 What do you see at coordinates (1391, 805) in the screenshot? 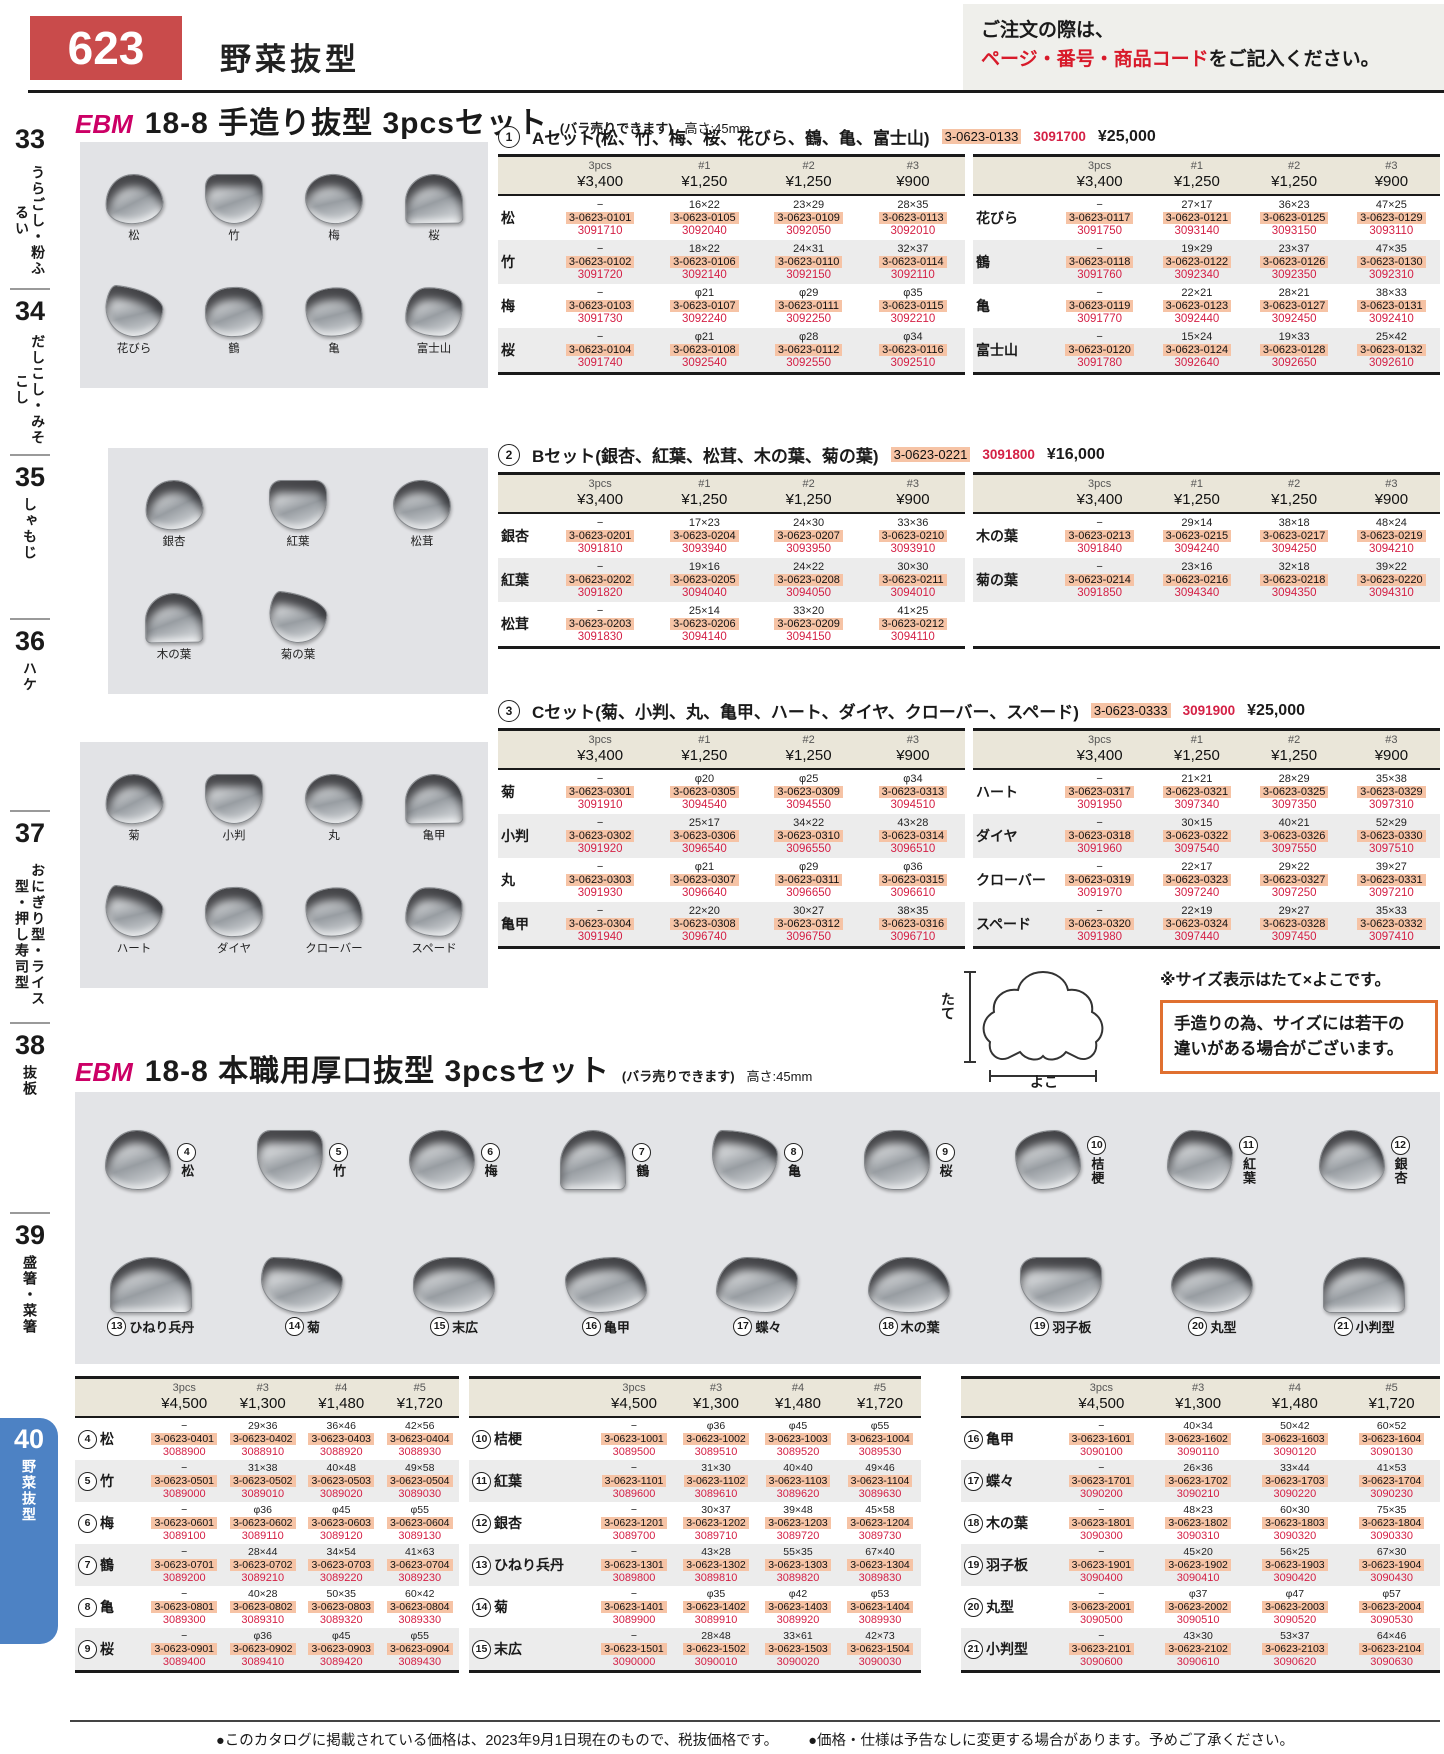
I see `product-sku: 3097310` at bounding box center [1391, 805].